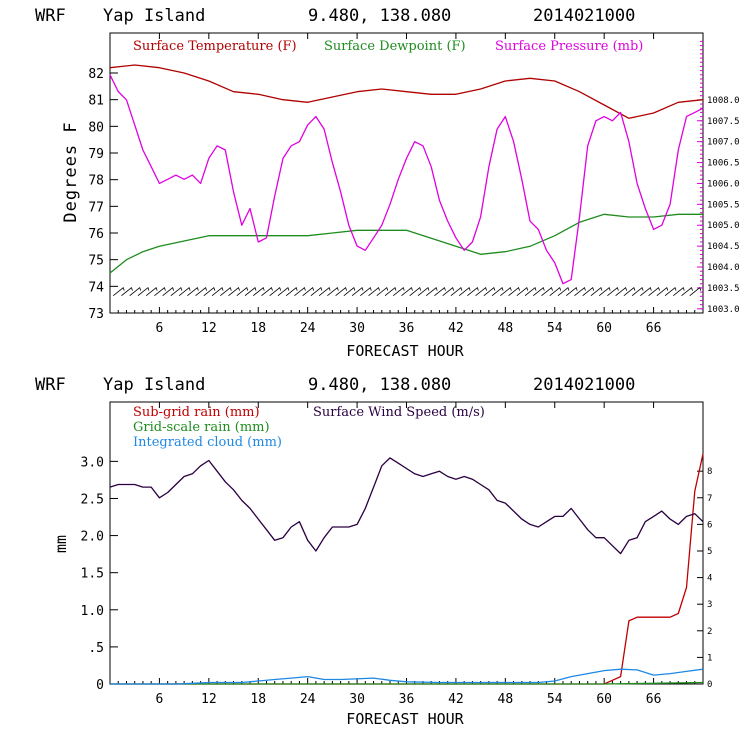  I want to click on y-tick-label: 0, so click(100, 685).